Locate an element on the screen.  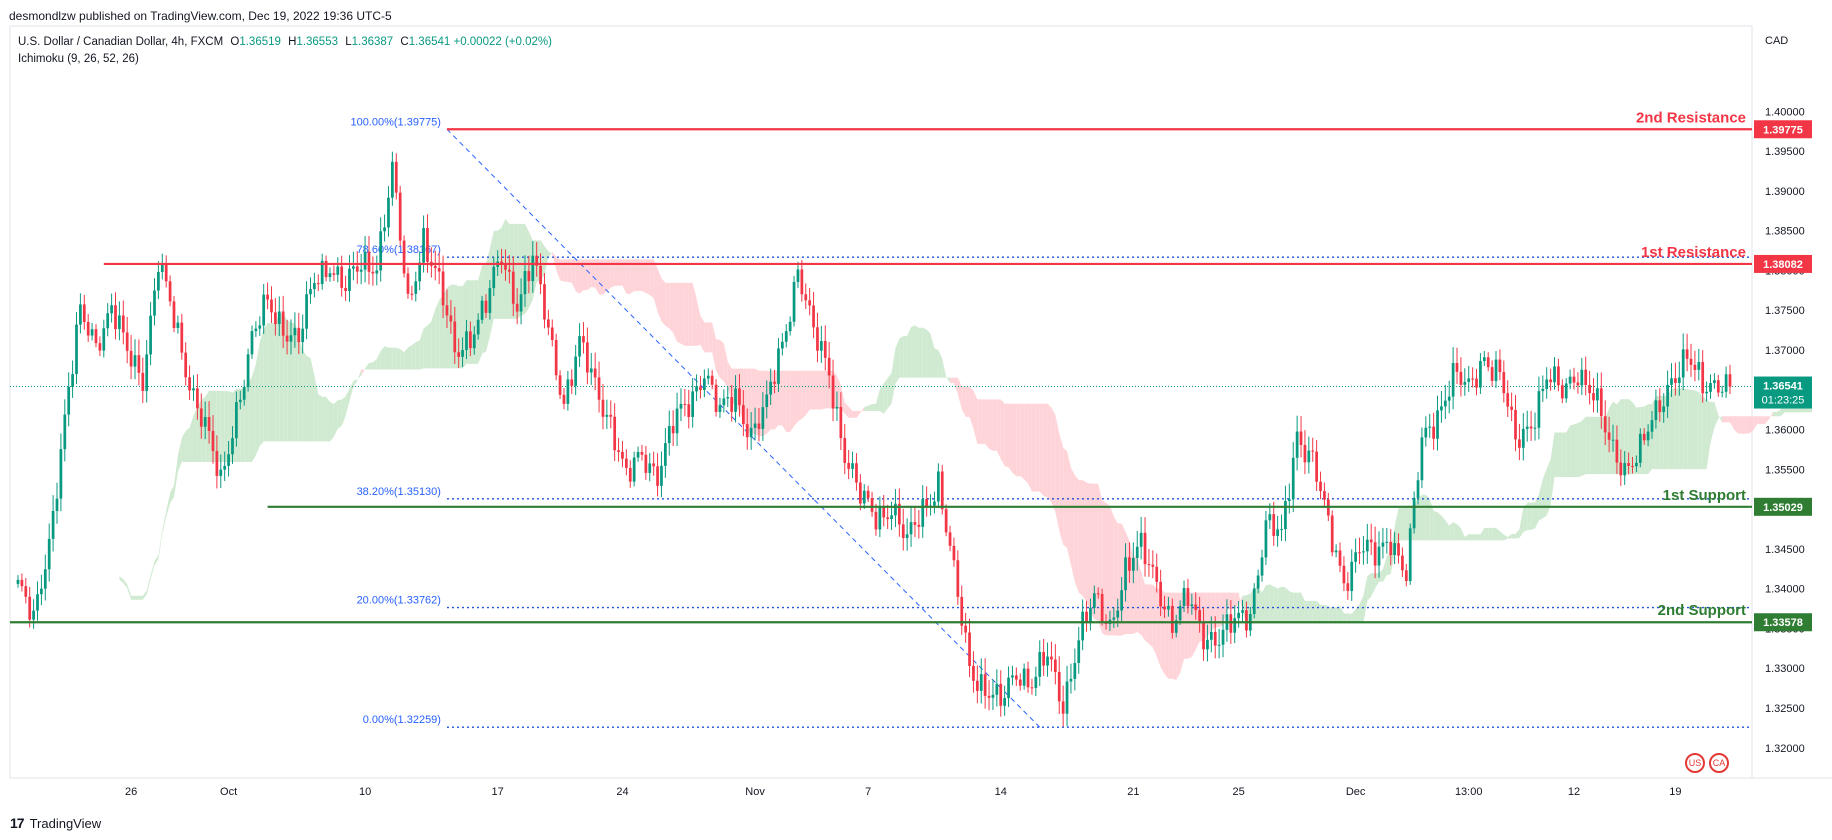
us-flag-icon: US is located at coordinates (1695, 763).